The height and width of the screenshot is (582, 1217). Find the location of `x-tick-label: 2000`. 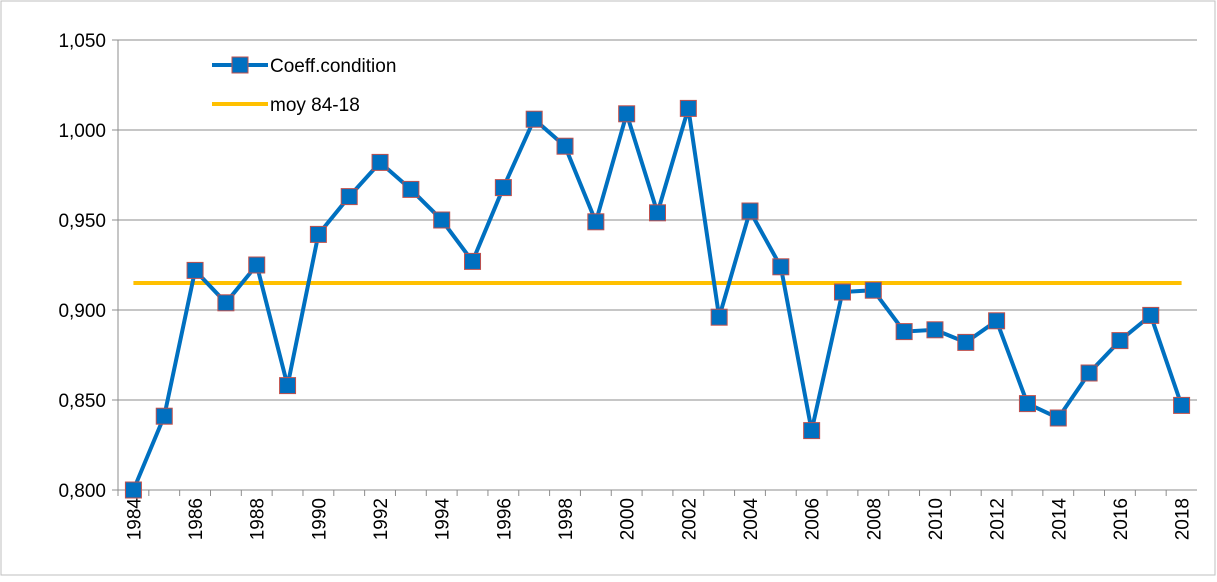

x-tick-label: 2000 is located at coordinates (628, 519).